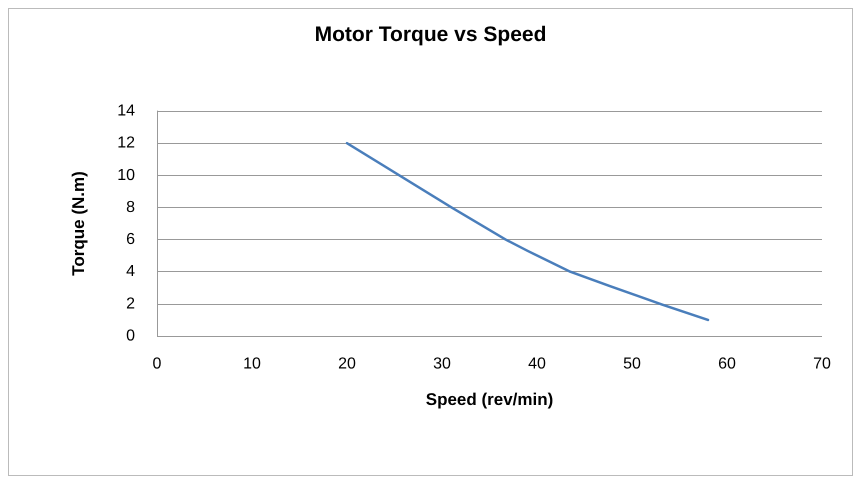  Describe the element at coordinates (126, 111) in the screenshot. I see `y-tick-label: 14` at that location.